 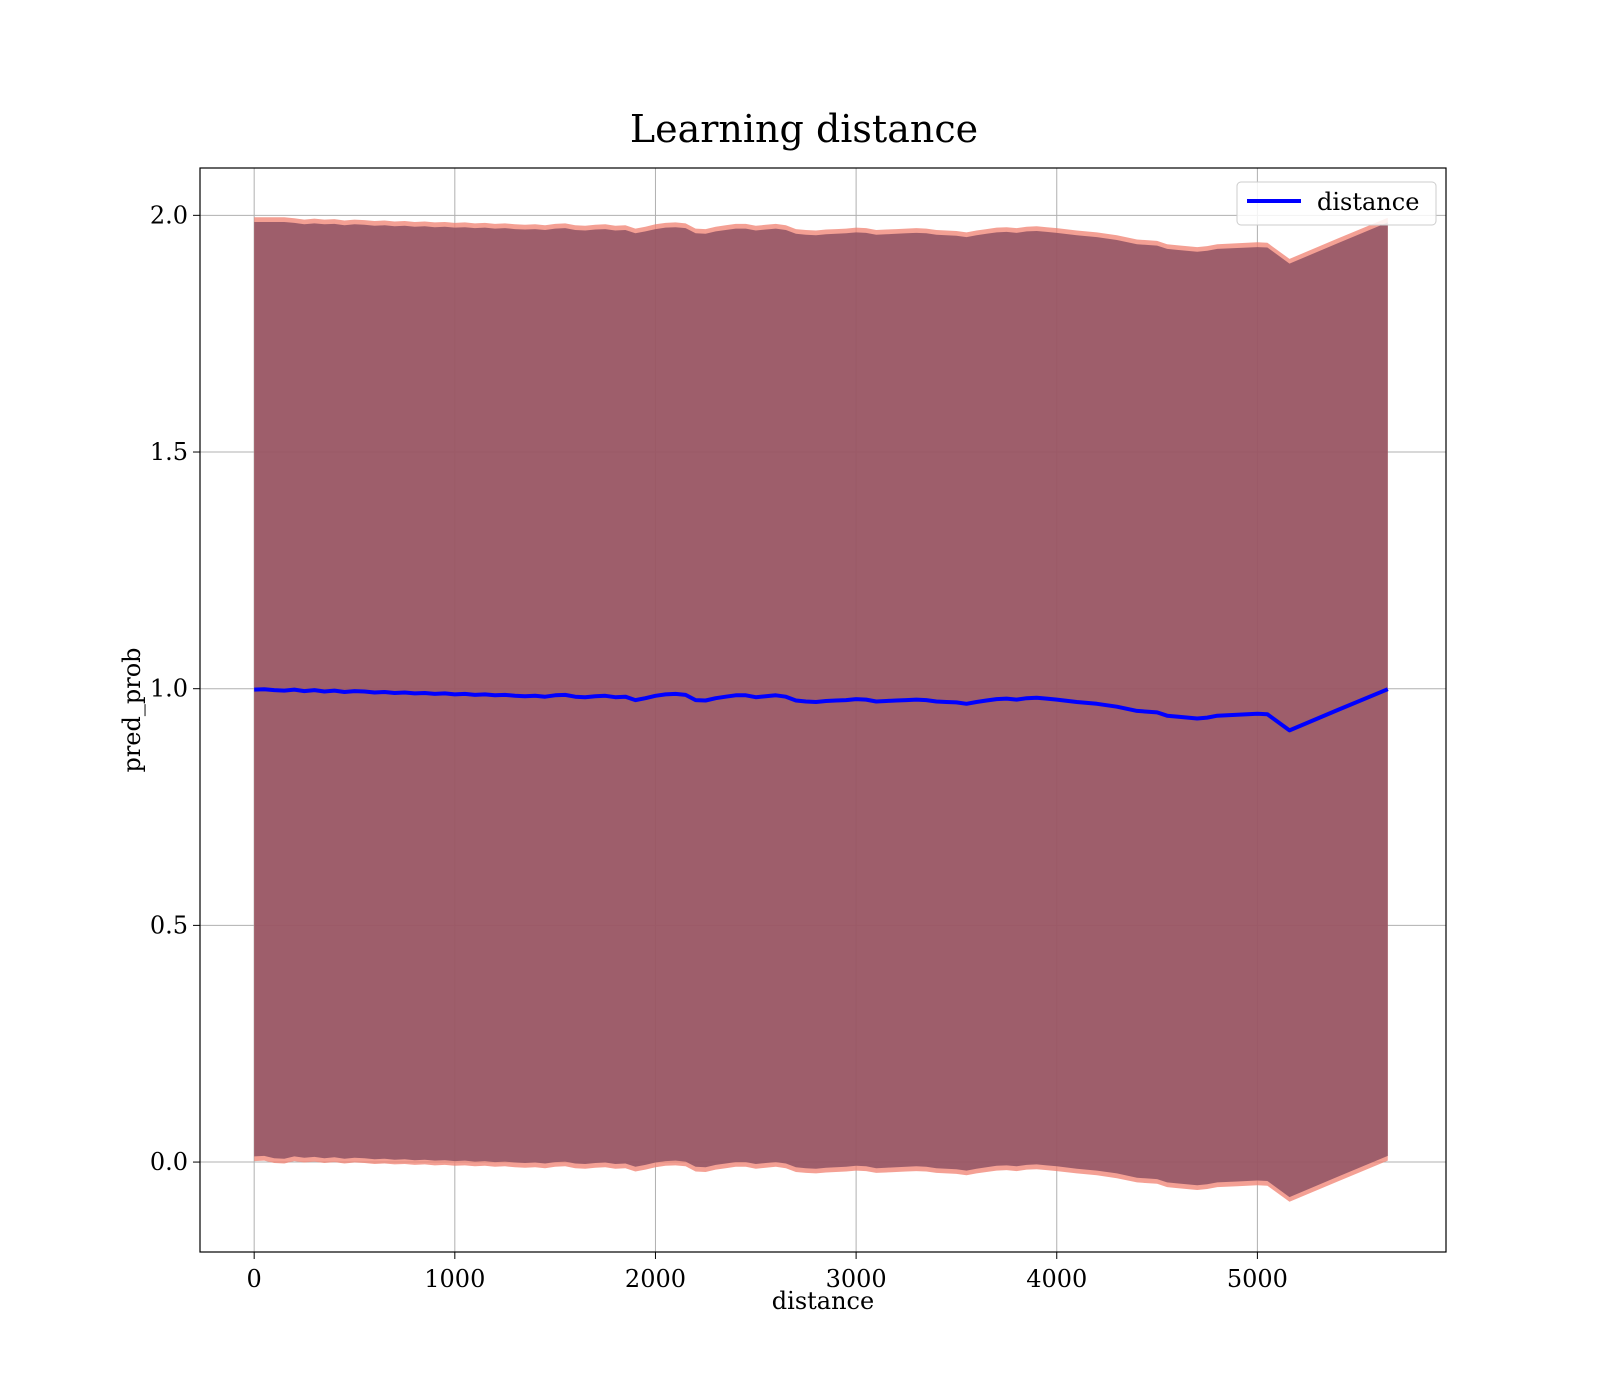 What do you see at coordinates (169, 452) in the screenshot?
I see `y-tick-label: 1.5` at bounding box center [169, 452].